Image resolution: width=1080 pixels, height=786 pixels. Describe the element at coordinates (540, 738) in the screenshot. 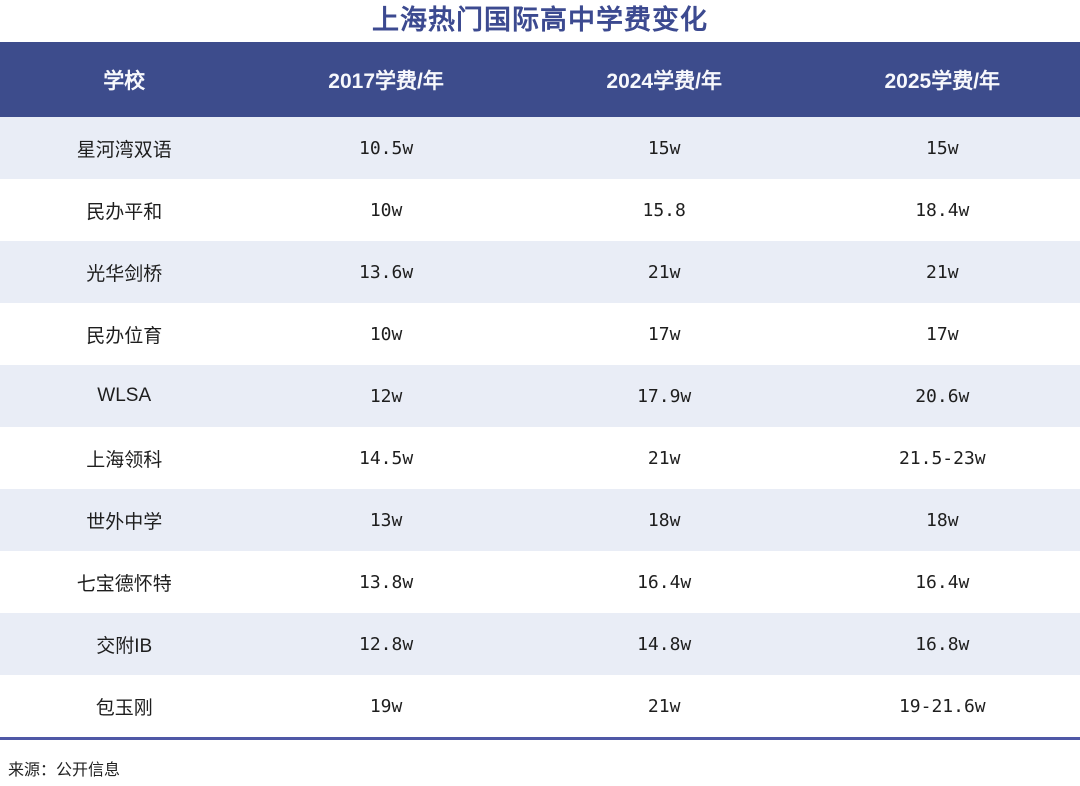

I see `bottom-rule` at that location.